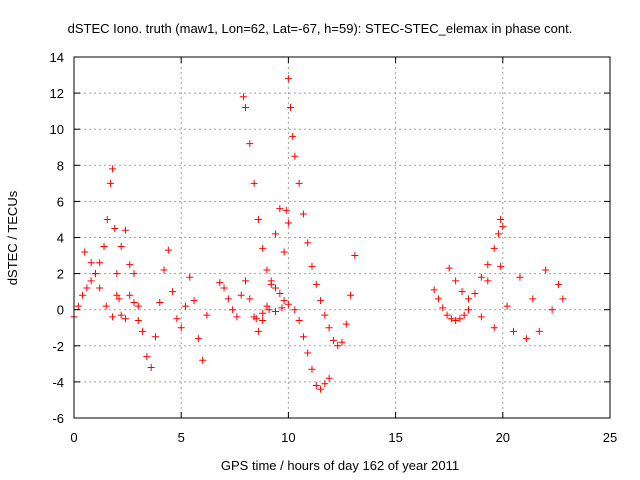  What do you see at coordinates (57, 57) in the screenshot?
I see `y-tick-label: 14` at bounding box center [57, 57].